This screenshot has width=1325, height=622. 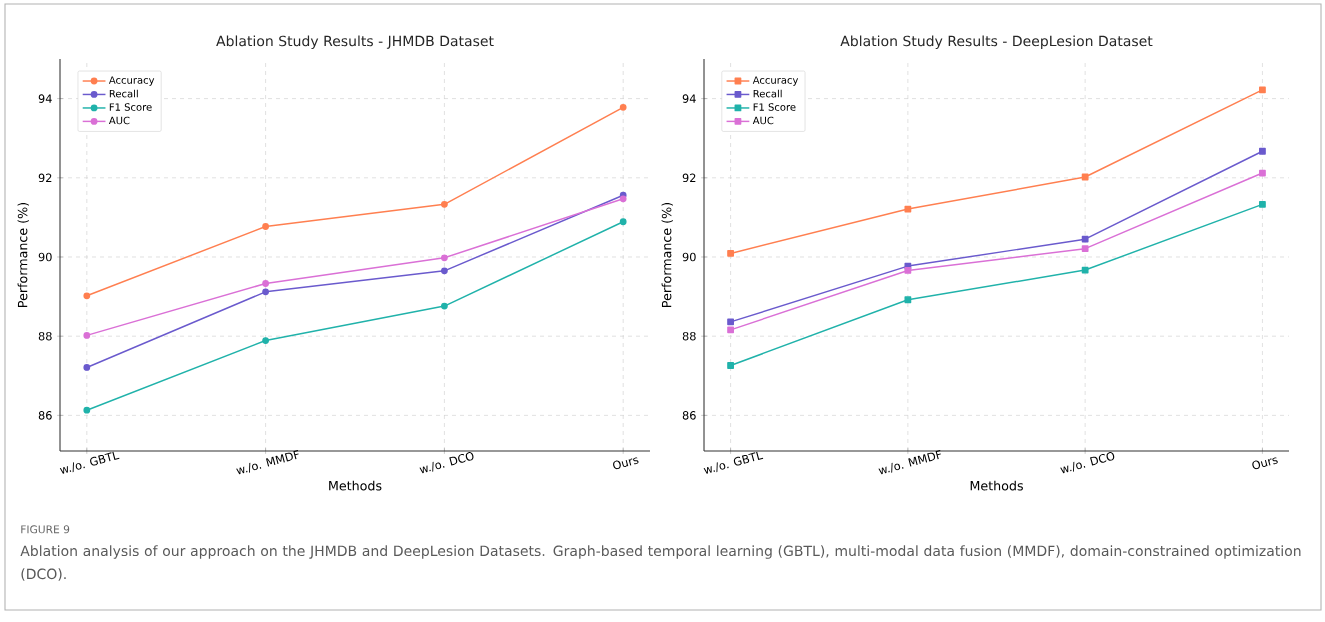 I want to click on chart-title: Ablation Study Results - JHMDB Dataset, so click(x=355, y=42).